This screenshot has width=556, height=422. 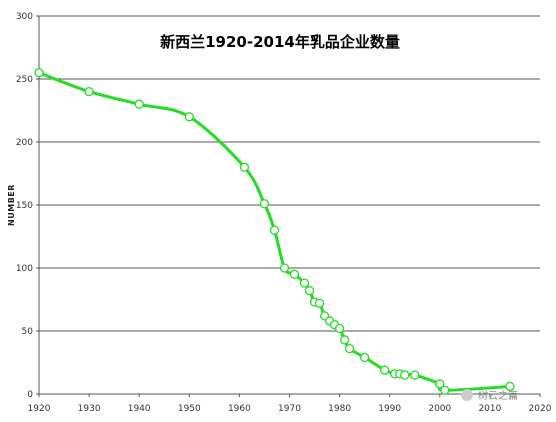 What do you see at coordinates (28, 332) in the screenshot?
I see `y-tick-label: 50` at bounding box center [28, 332].